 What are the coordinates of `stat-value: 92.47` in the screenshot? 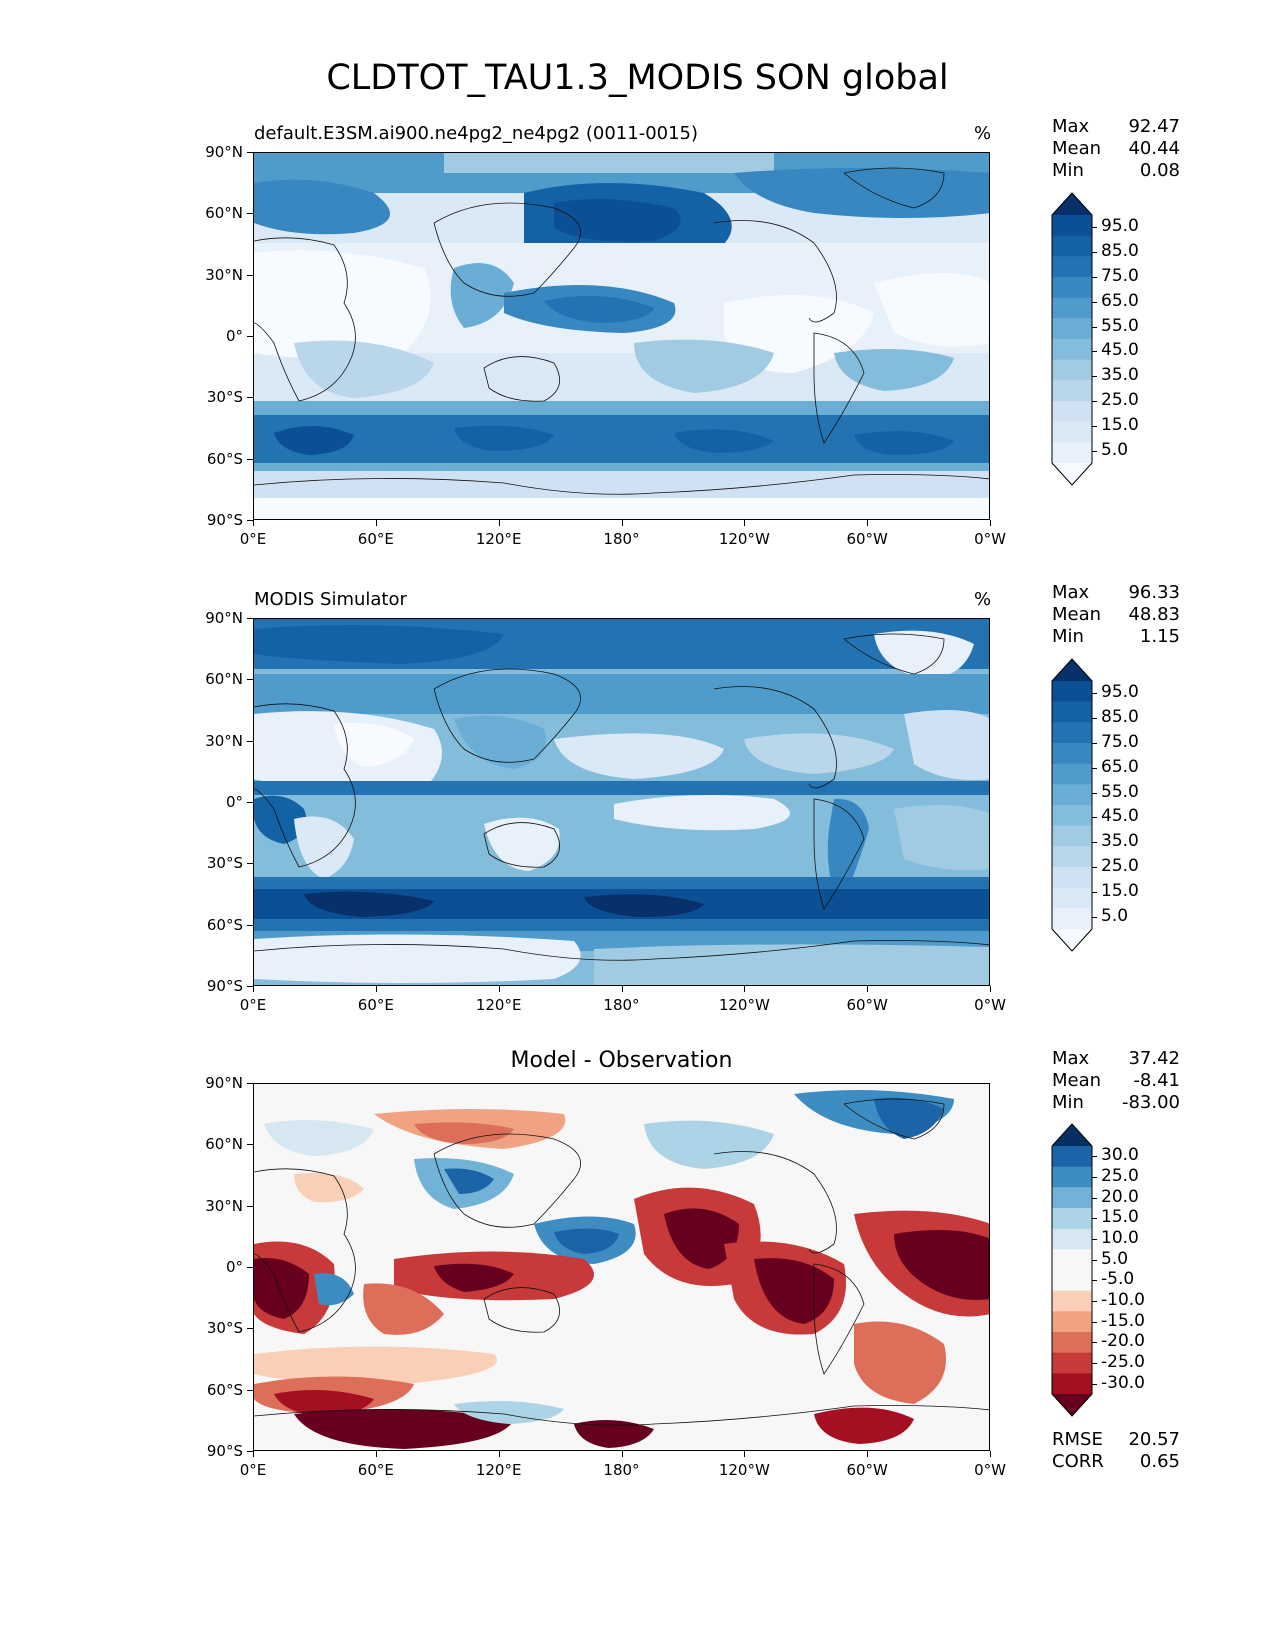 It's located at (1154, 126).